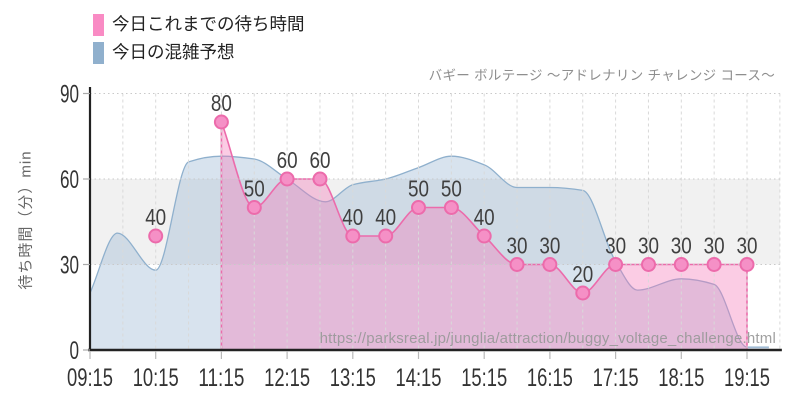  I want to click on x-tick-label: 09:15, so click(90, 378).